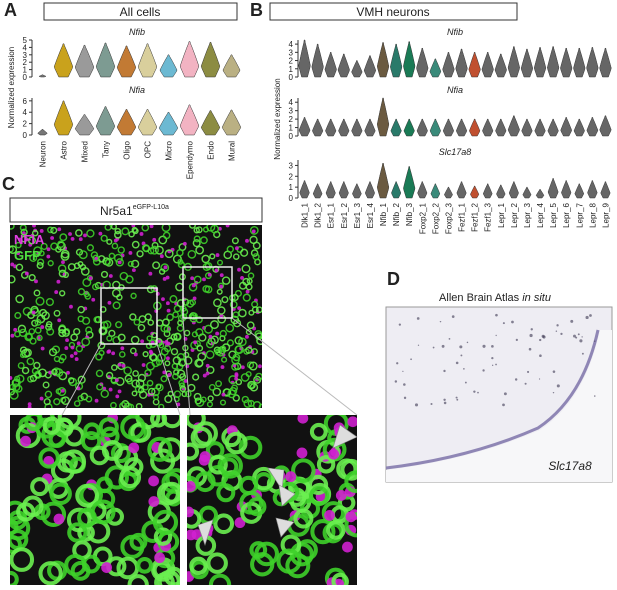 This screenshot has height=590, width=617. Describe the element at coordinates (25, 124) in the screenshot. I see `y-tick-label: 2` at that location.